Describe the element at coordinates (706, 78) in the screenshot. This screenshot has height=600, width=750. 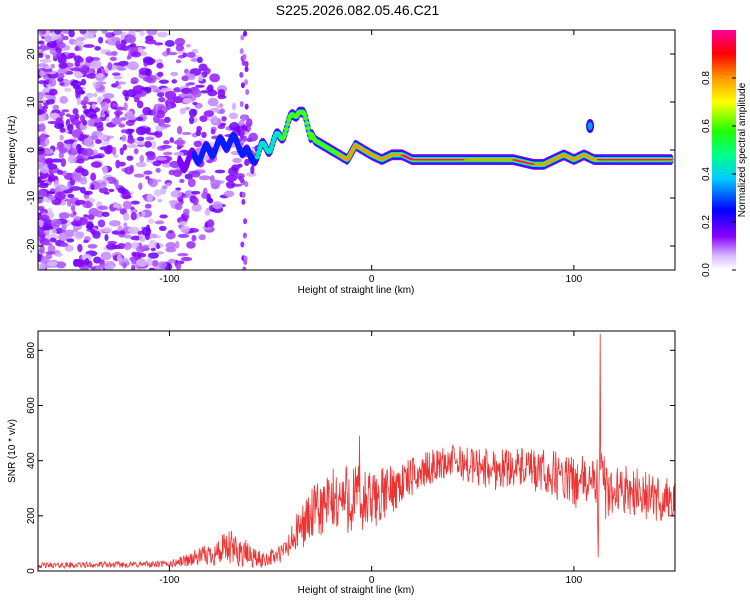
I see `colorbar-tick-label: 0.8` at that location.